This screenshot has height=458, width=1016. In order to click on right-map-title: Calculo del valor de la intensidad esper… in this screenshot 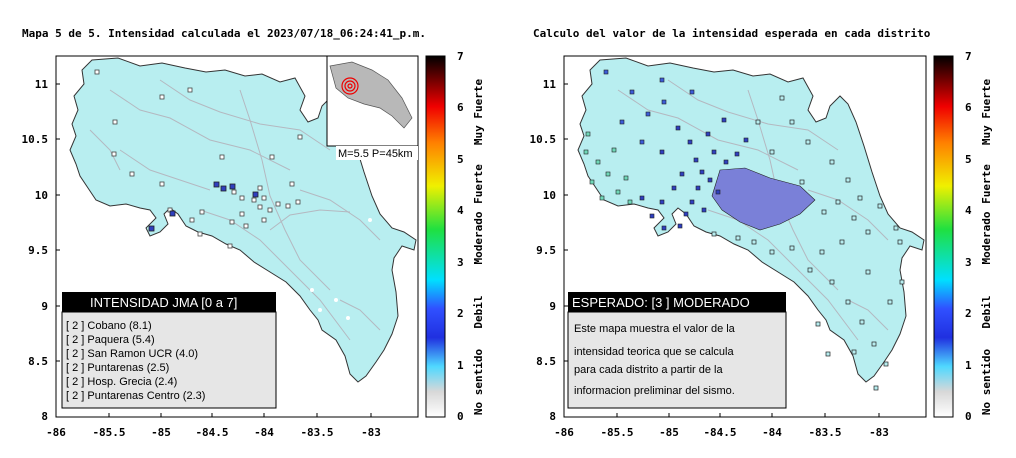, I will do `click(732, 33)`.